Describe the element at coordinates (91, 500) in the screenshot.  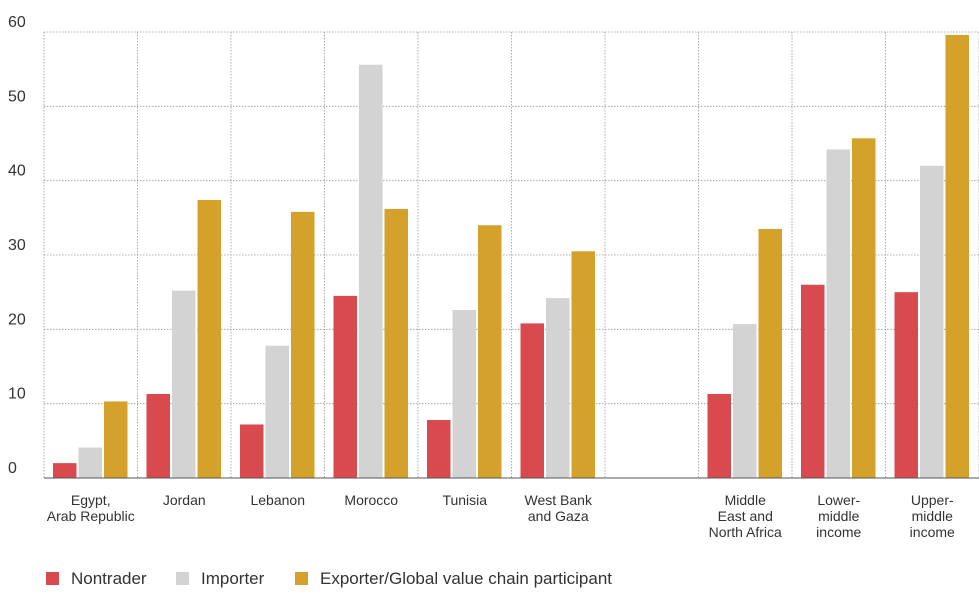
I see `category-label: Egypt,` at that location.